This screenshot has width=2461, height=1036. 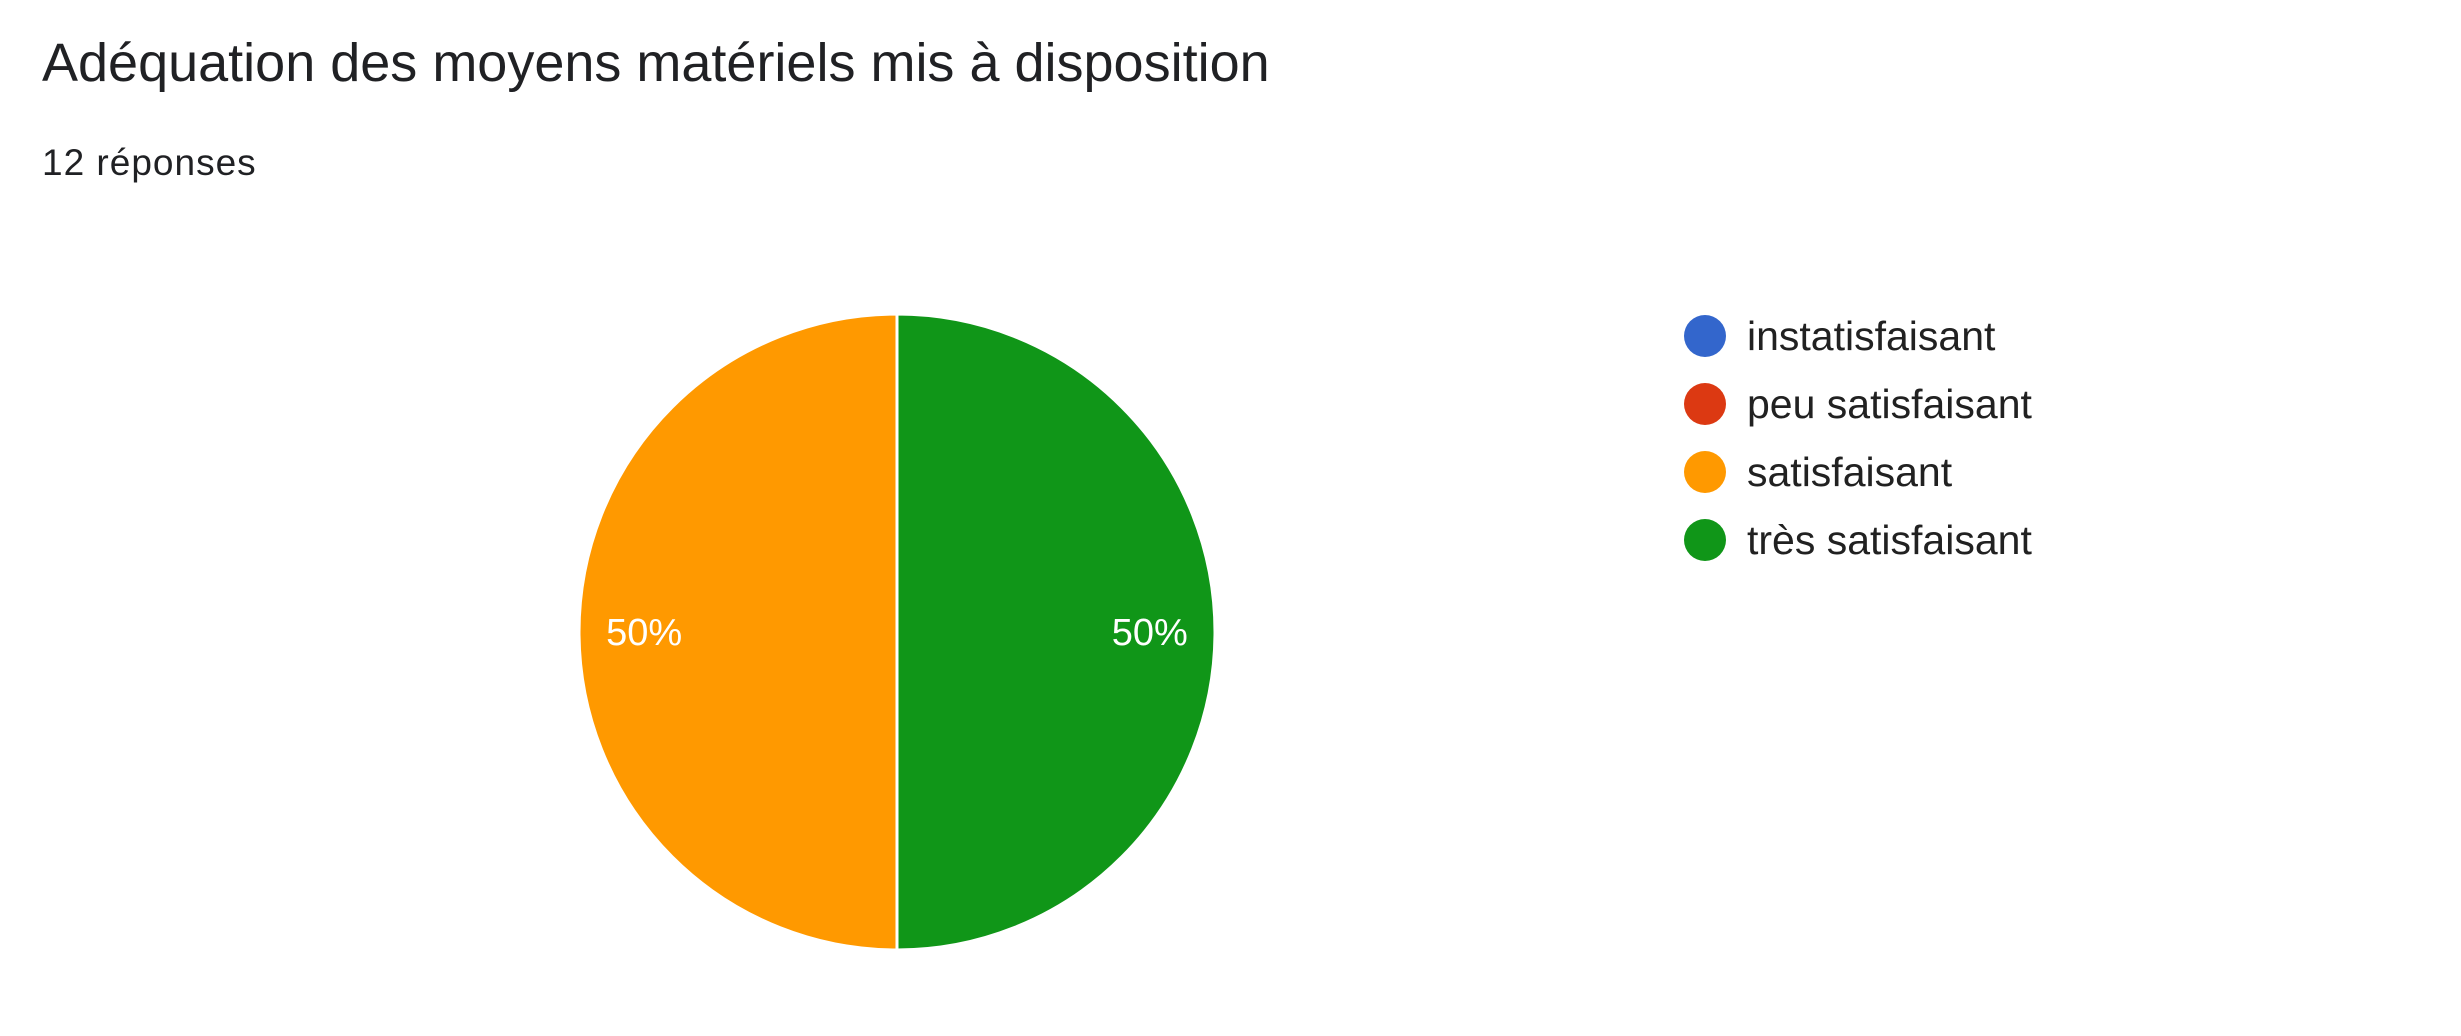 I want to click on legend-label: instatisfaisant, so click(x=1871, y=336).